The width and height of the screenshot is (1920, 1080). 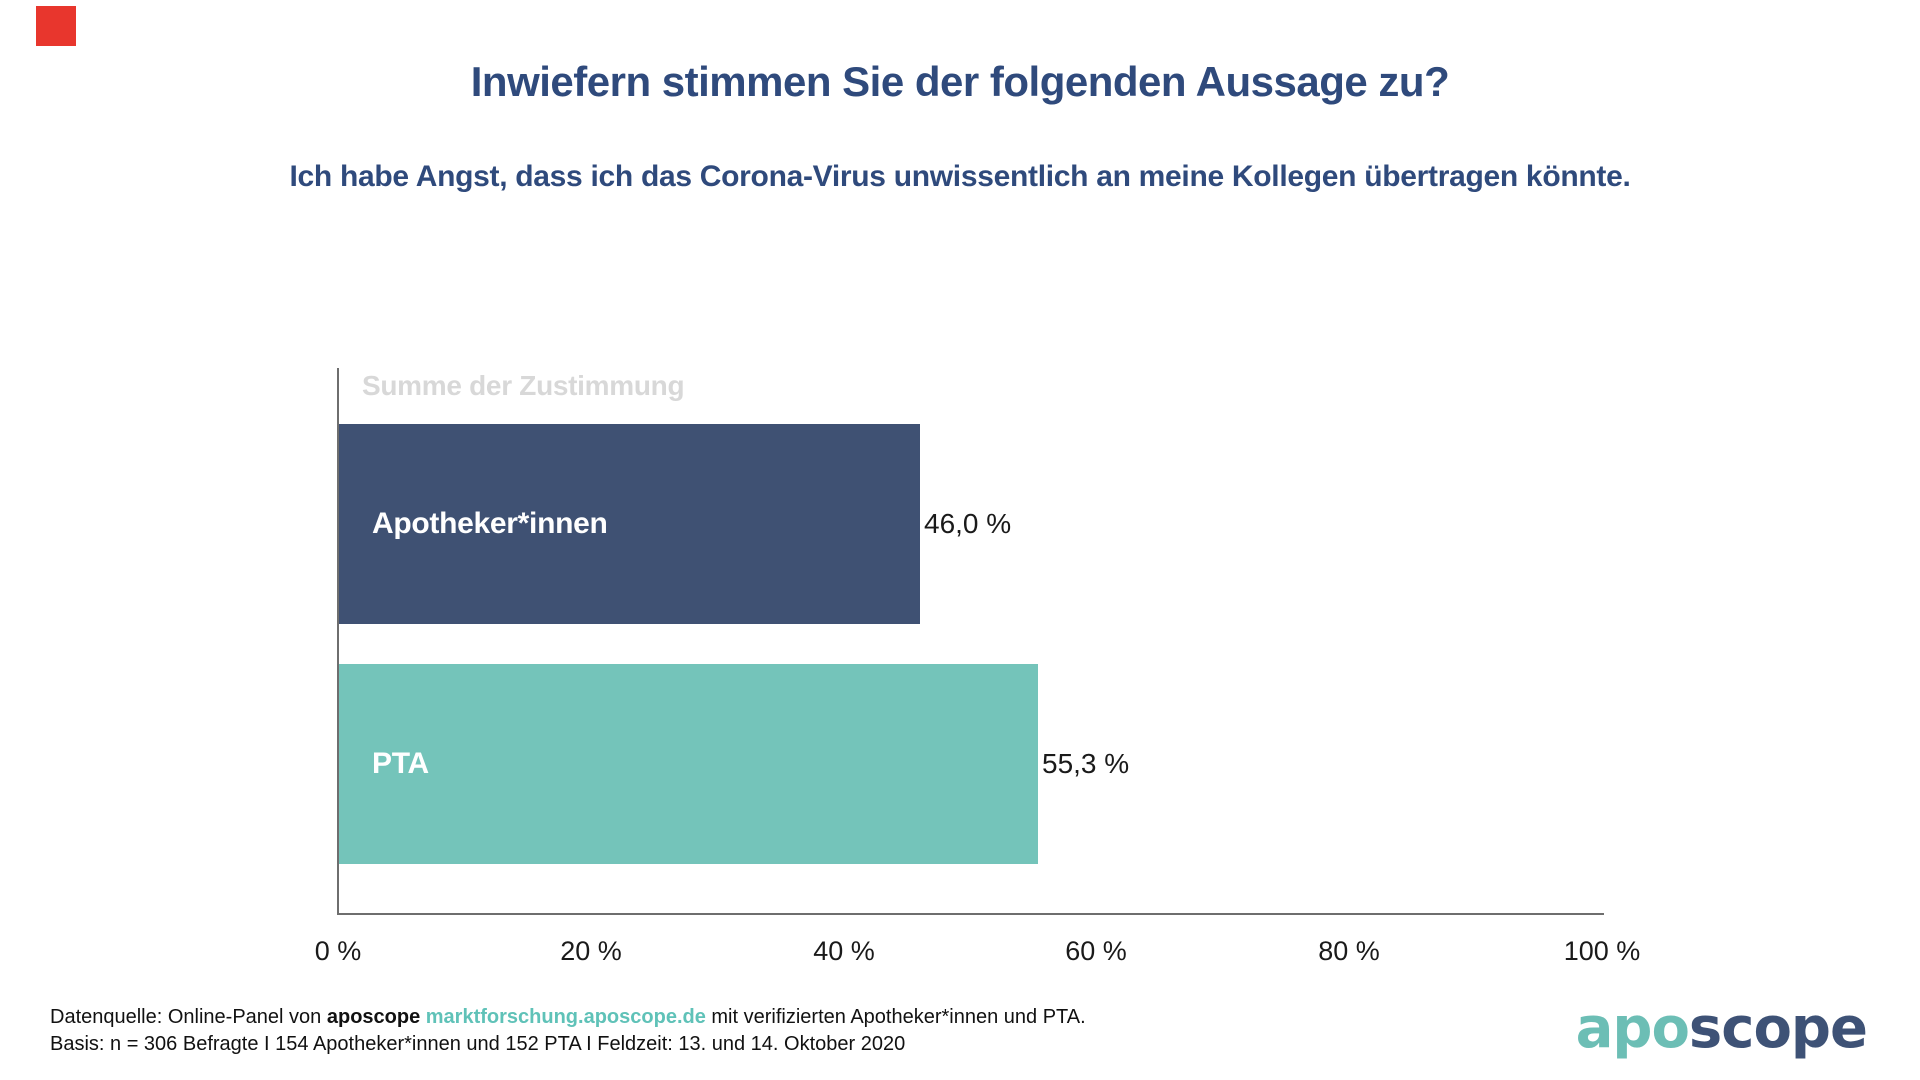 I want to click on value-label-apotheker-innen: 46,0 %, so click(x=968, y=523).